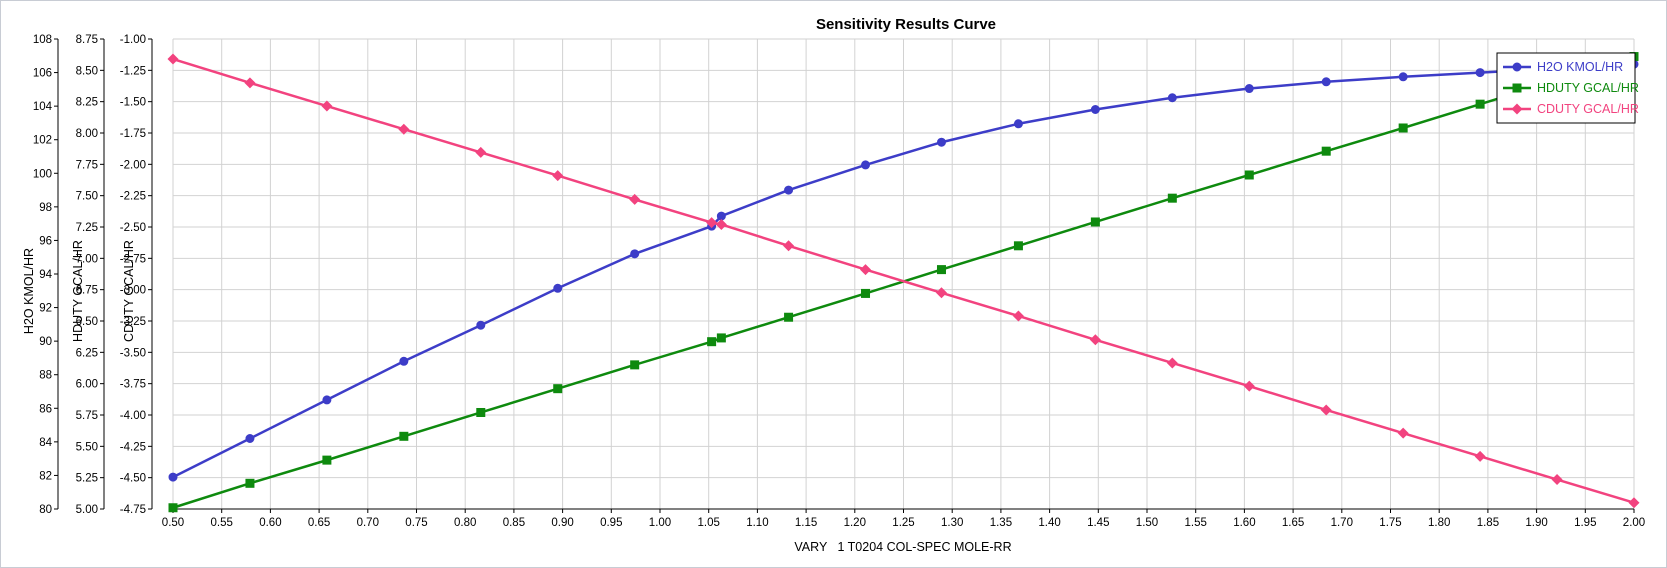 This screenshot has width=1667, height=568. What do you see at coordinates (87, 165) in the screenshot?
I see `y-tick-label: 7.75` at bounding box center [87, 165].